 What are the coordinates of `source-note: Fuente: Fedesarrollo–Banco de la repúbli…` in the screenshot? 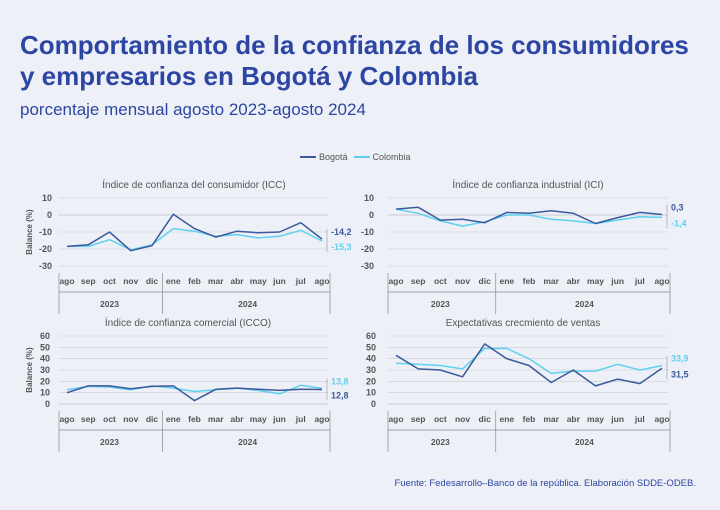 It's located at (545, 483).